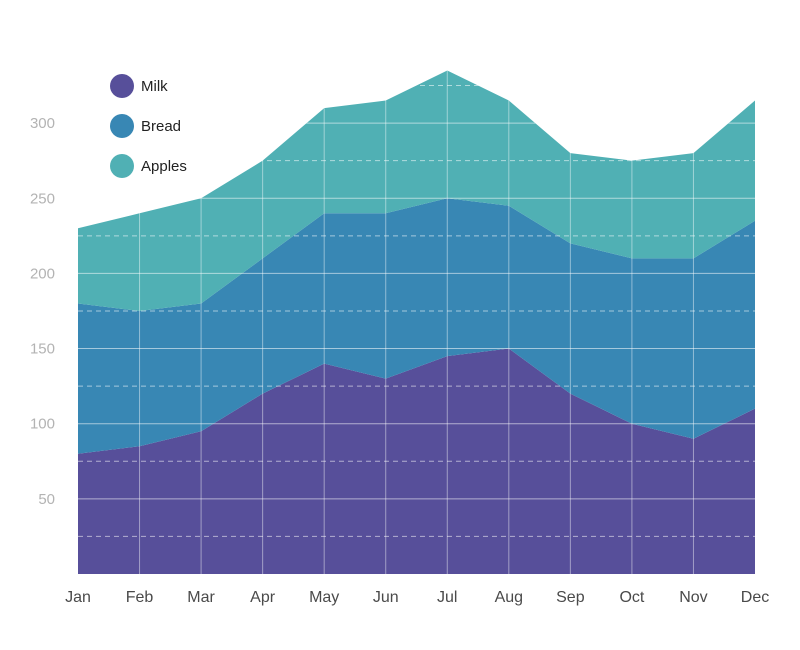 The image size is (800, 650). I want to click on y-tick-label: 300, so click(42, 123).